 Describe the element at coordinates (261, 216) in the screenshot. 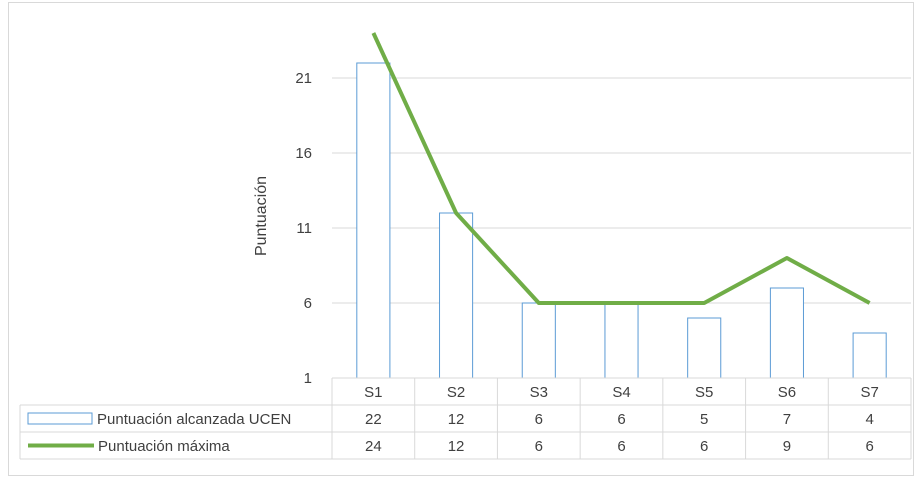

I see `y-axis-title: Puntuación` at that location.